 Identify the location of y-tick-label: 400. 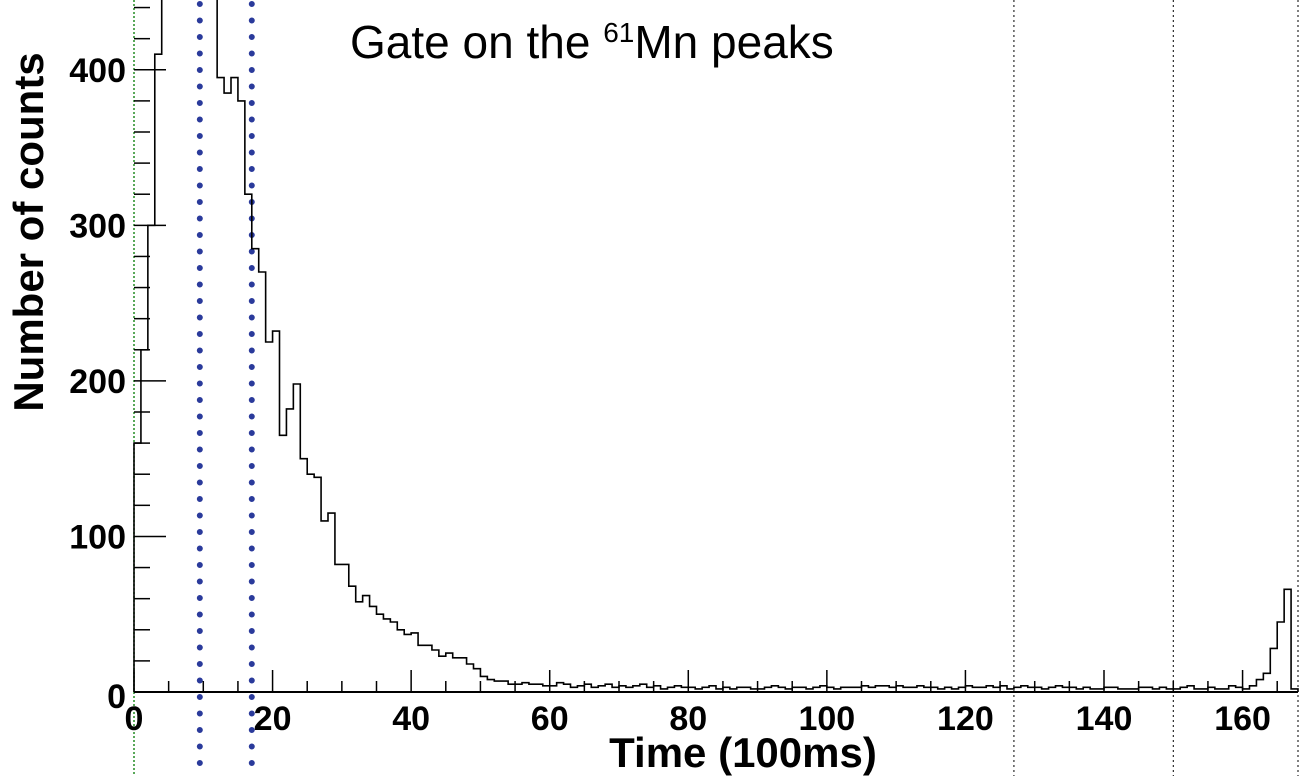
(97, 71).